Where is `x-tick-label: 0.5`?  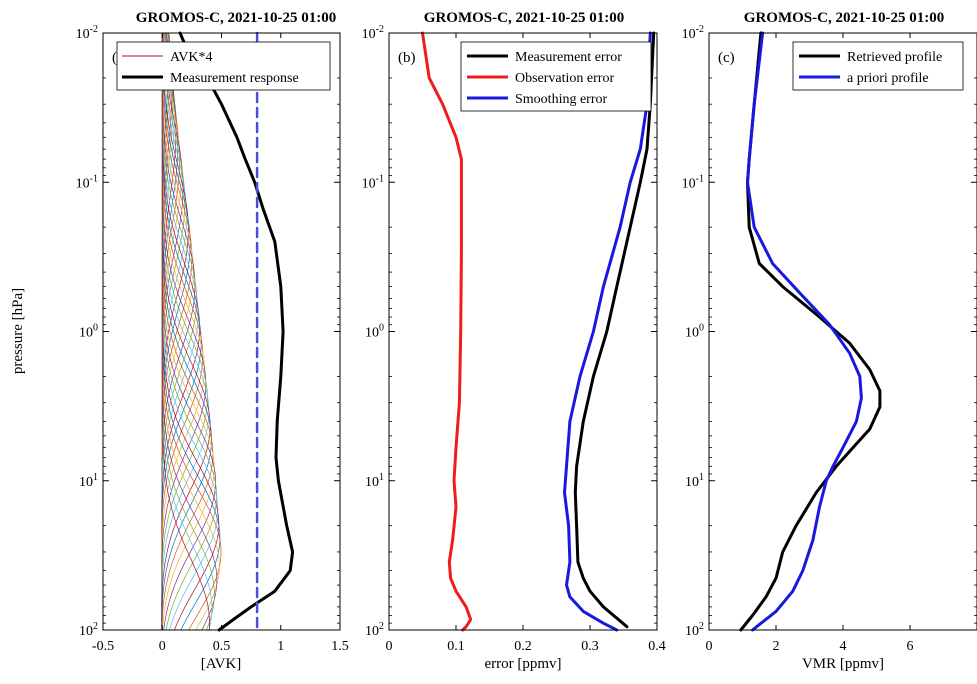 x-tick-label: 0.5 is located at coordinates (222, 646).